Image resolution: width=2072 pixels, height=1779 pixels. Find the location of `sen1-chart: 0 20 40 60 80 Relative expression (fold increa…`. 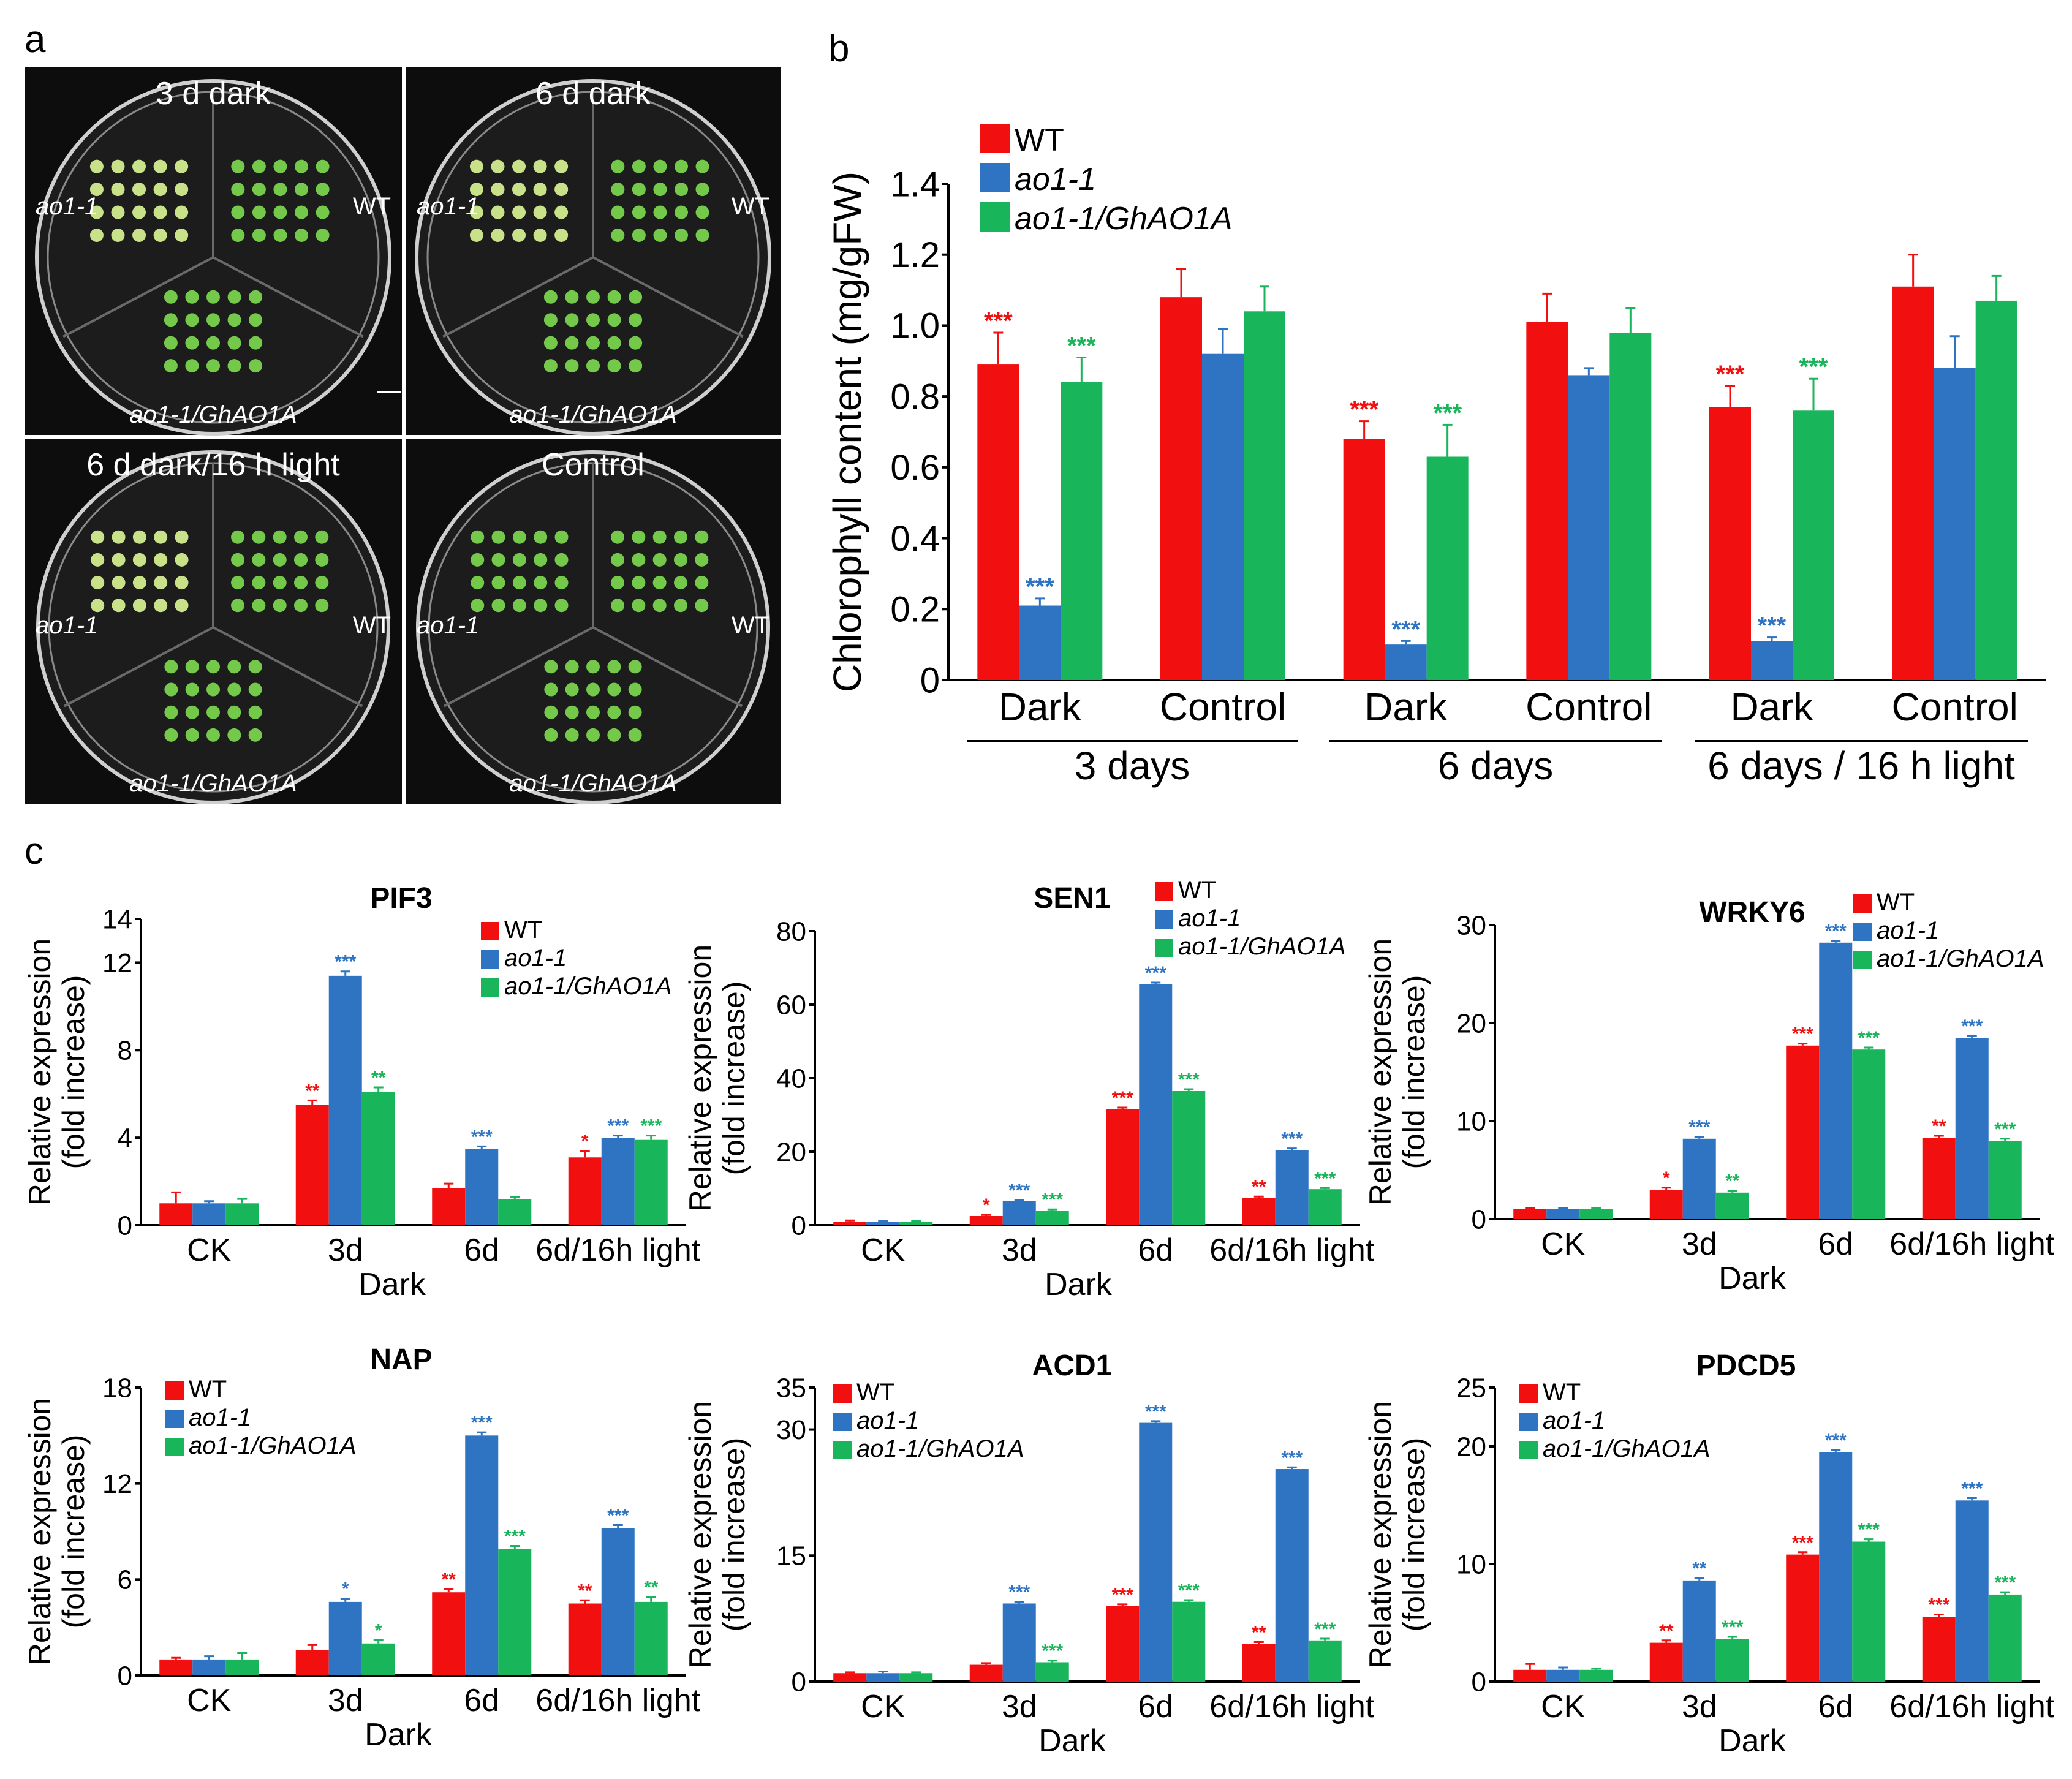

sen1-chart: 0 20 40 60 80 Relative expression (fold increa… is located at coordinates (1029, 1089).